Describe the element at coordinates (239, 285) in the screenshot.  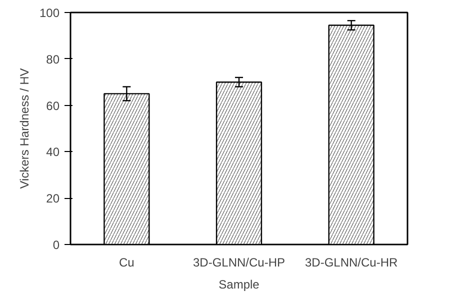
I see `x-axis-title: Sample` at that location.